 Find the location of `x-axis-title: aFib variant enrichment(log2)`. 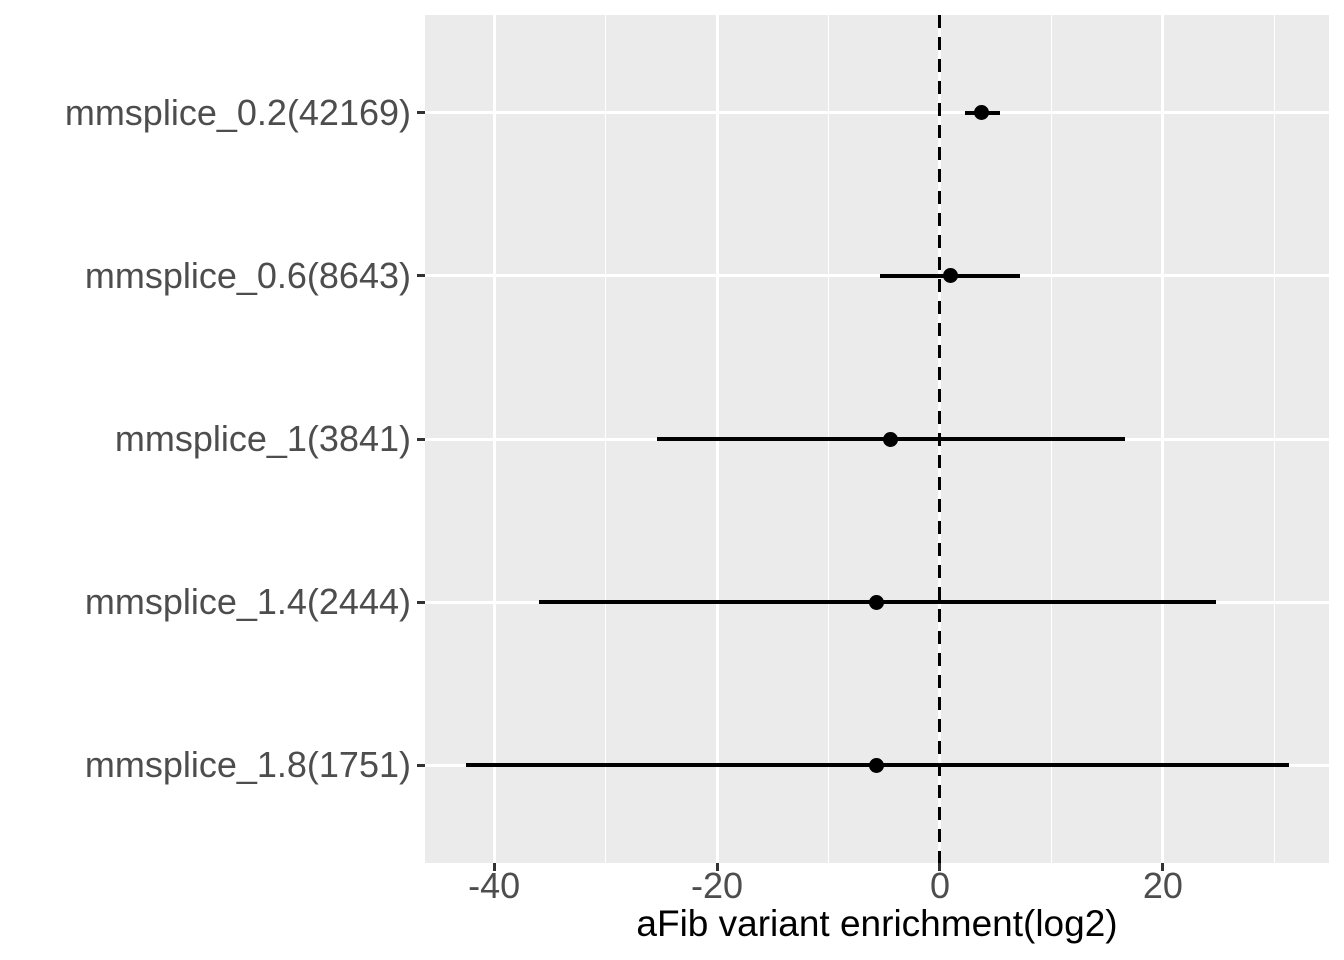

x-axis-title: aFib variant enrichment(log2) is located at coordinates (877, 923).